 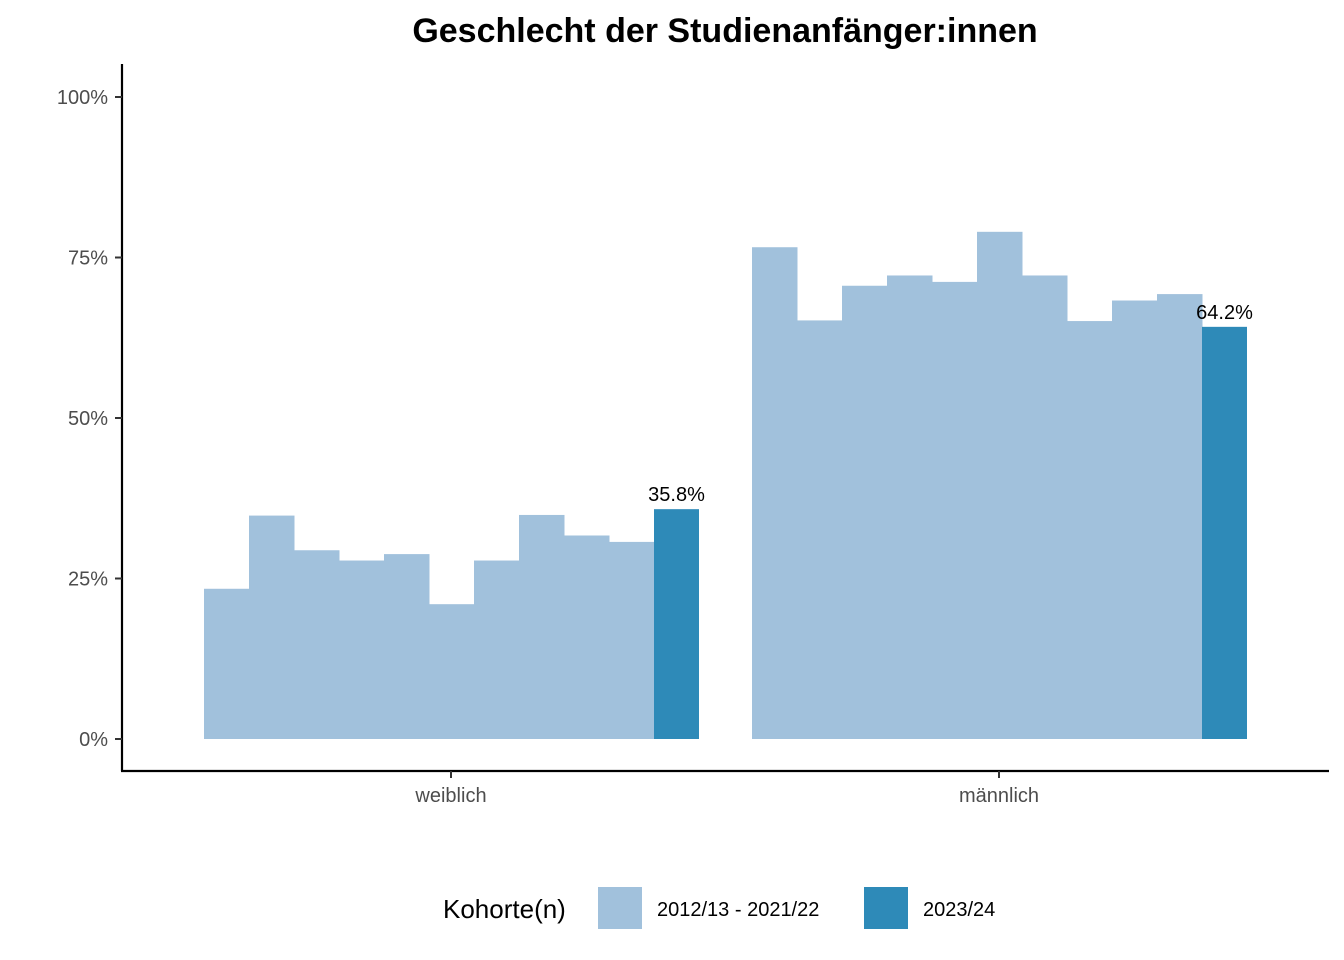 What do you see at coordinates (1045, 507) in the screenshot?
I see `bar-männlich-historic-7` at bounding box center [1045, 507].